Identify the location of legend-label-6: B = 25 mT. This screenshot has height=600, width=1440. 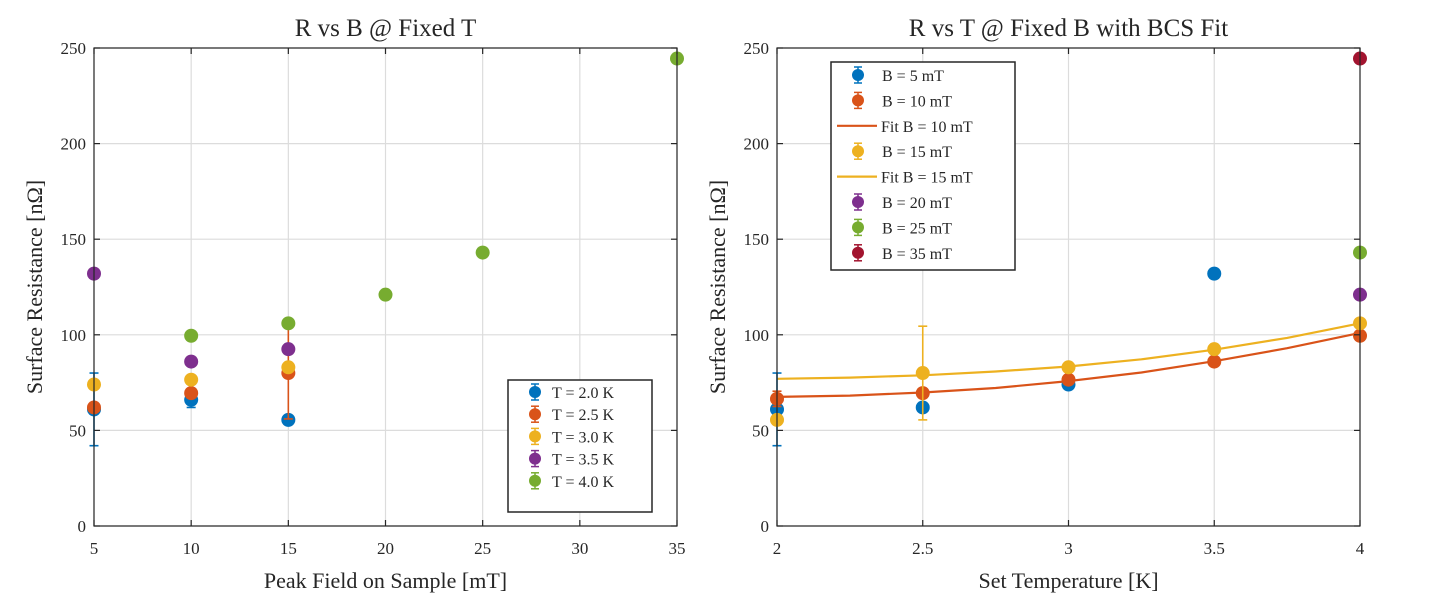
(917, 228).